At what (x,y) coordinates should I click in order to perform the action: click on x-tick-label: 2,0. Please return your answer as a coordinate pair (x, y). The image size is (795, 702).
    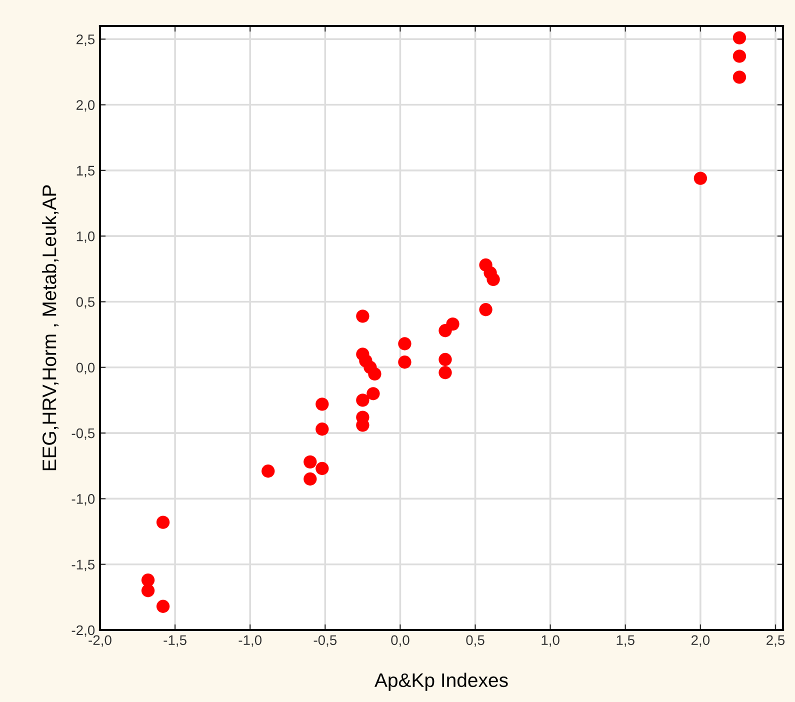
    Looking at the image, I should click on (700, 641).